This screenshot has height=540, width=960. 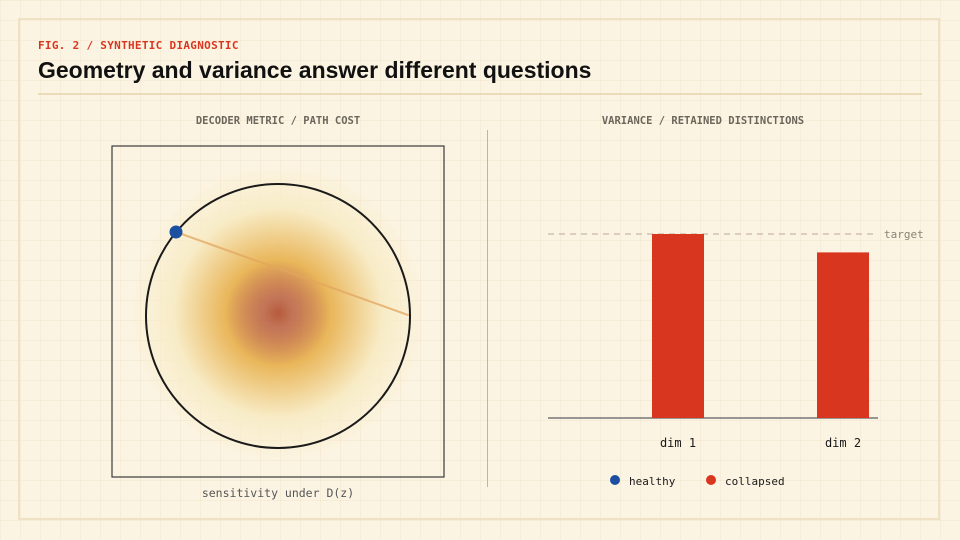 What do you see at coordinates (278, 493) in the screenshot?
I see `left-panel-caption: sensitivity under D(z)` at bounding box center [278, 493].